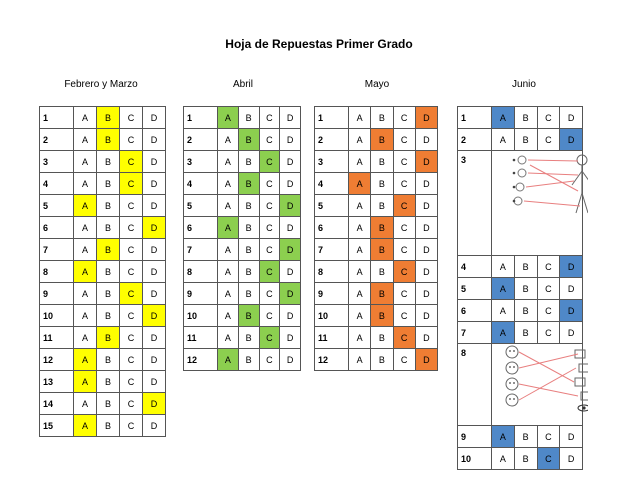 The width and height of the screenshot is (638, 493). Describe the element at coordinates (56, 359) in the screenshot. I see `question-number: 12` at that location.